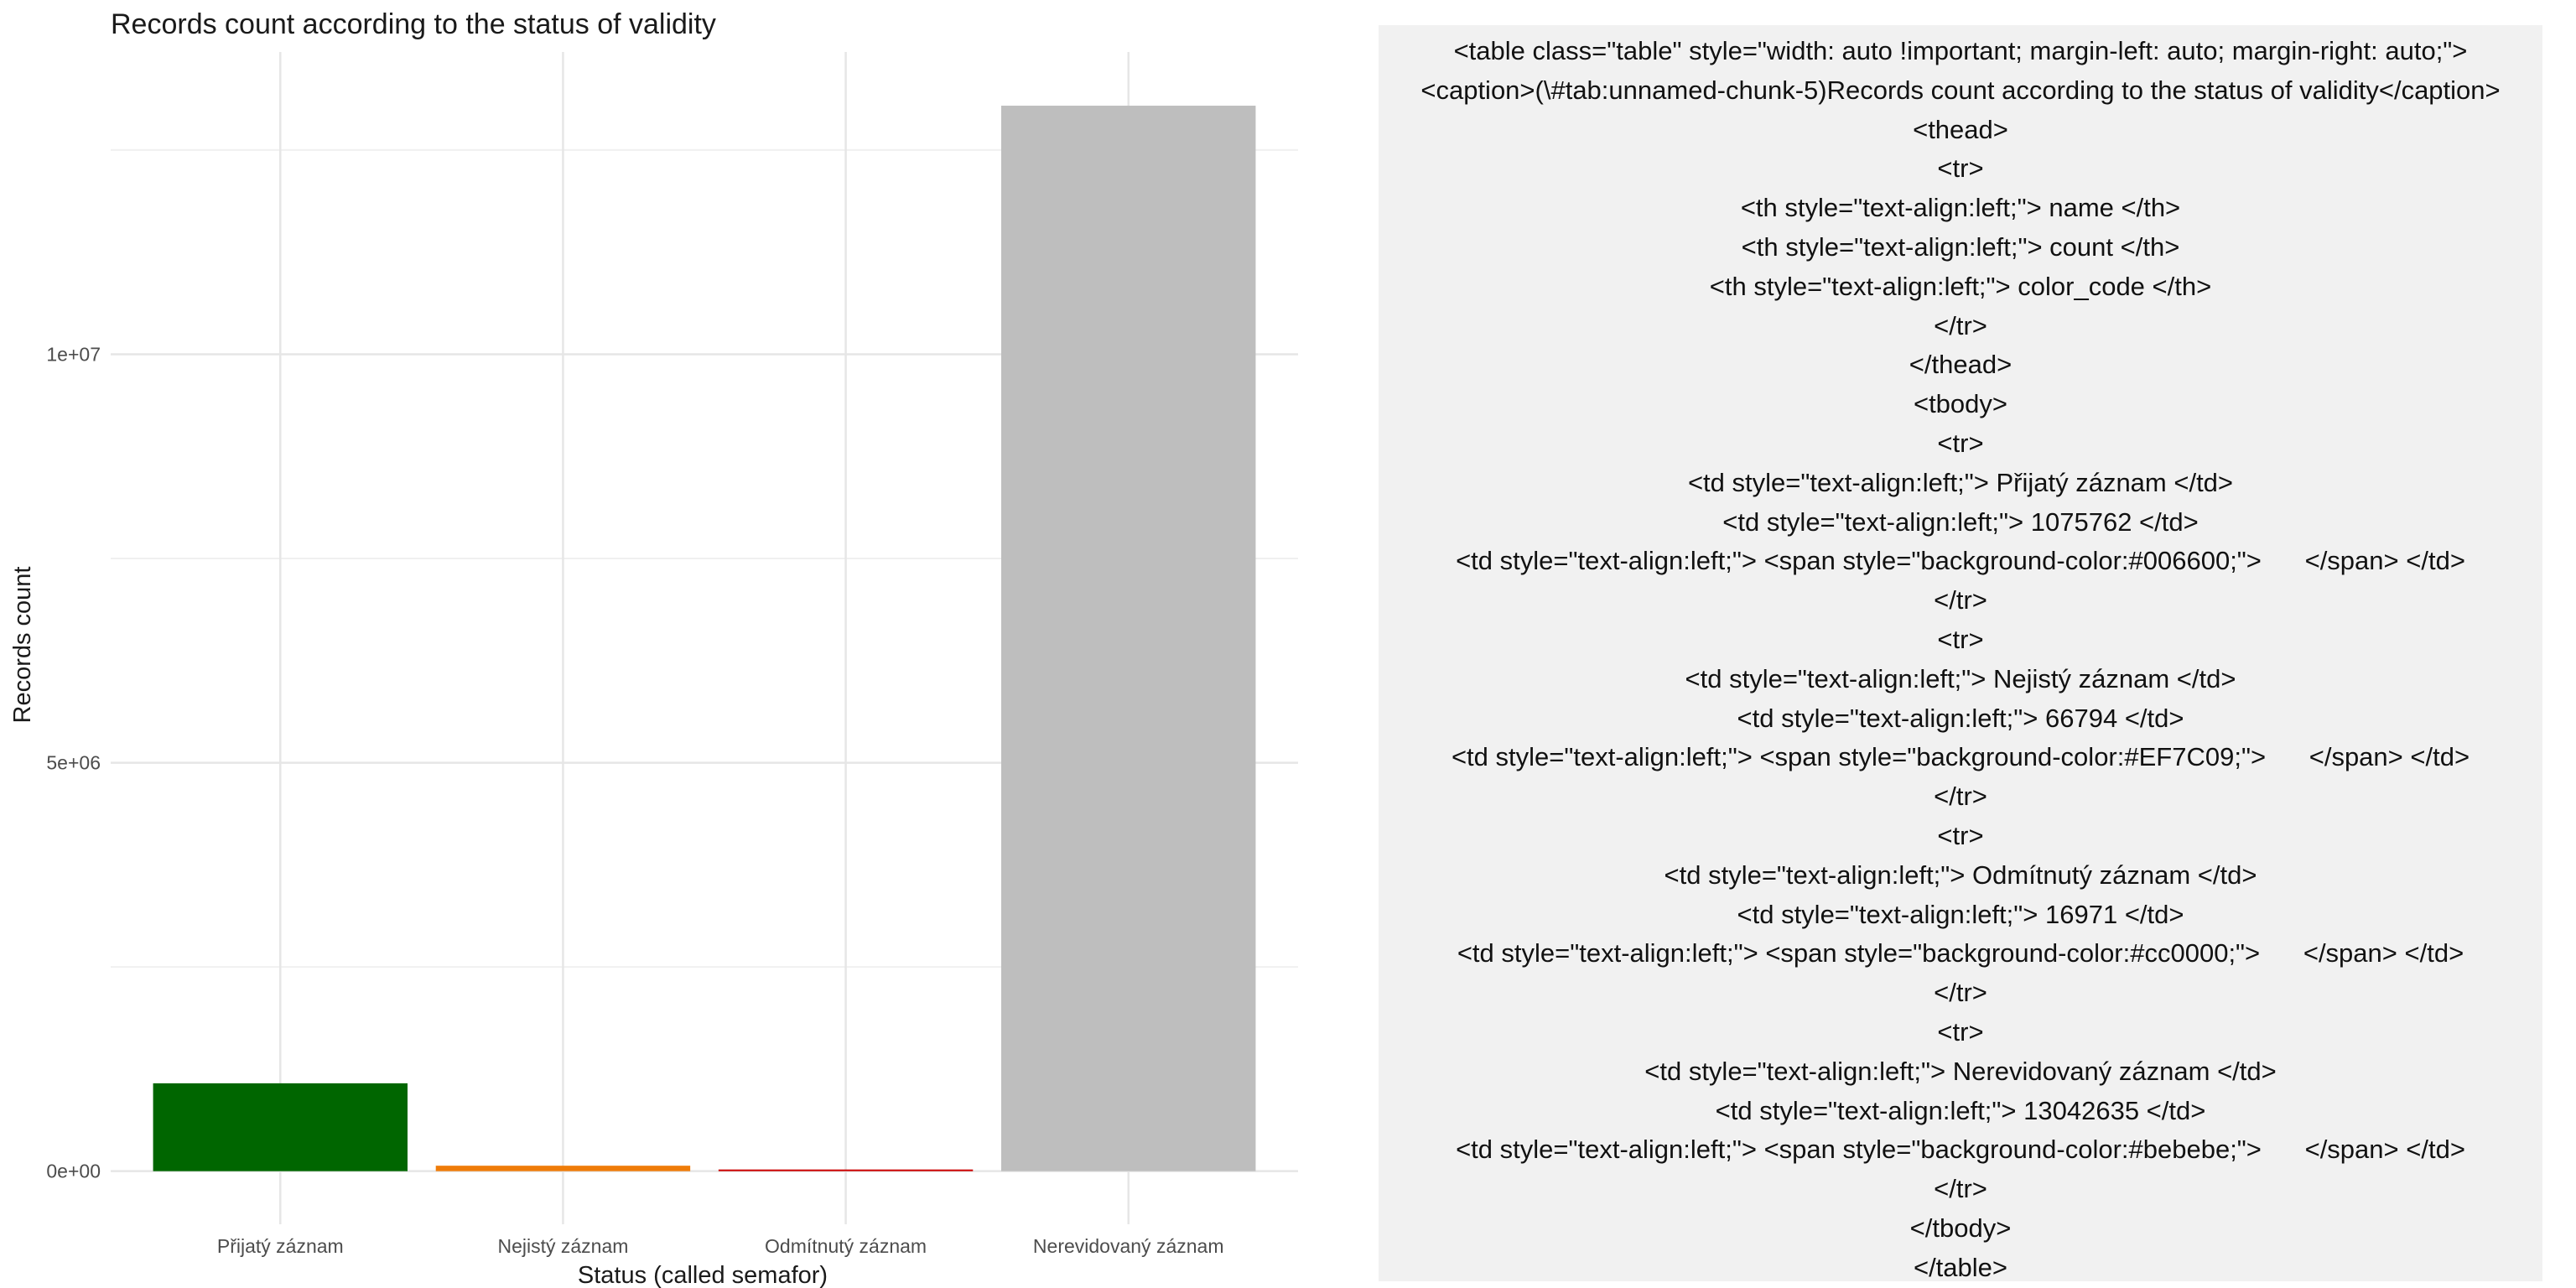 This screenshot has height=1288, width=2576. What do you see at coordinates (562, 1246) in the screenshot?
I see `x-tick-label: Nejistý záznam` at bounding box center [562, 1246].